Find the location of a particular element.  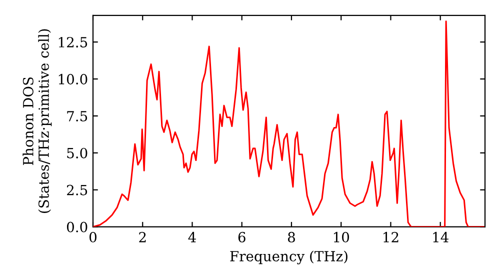

x-tick-label: 12 is located at coordinates (391, 237).